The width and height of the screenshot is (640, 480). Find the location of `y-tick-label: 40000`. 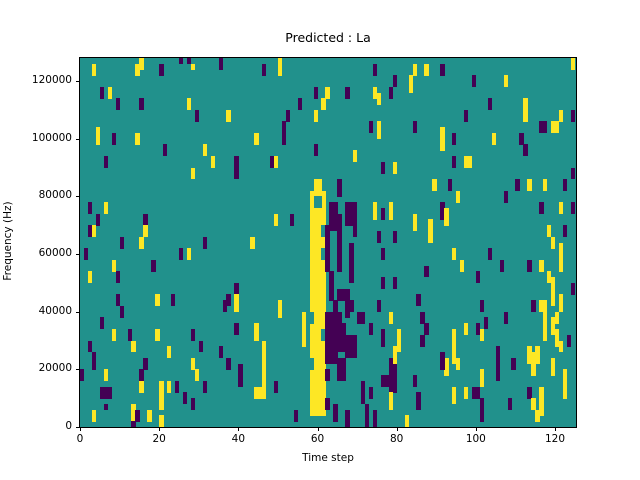

y-tick-label: 40000 is located at coordinates (55, 310).